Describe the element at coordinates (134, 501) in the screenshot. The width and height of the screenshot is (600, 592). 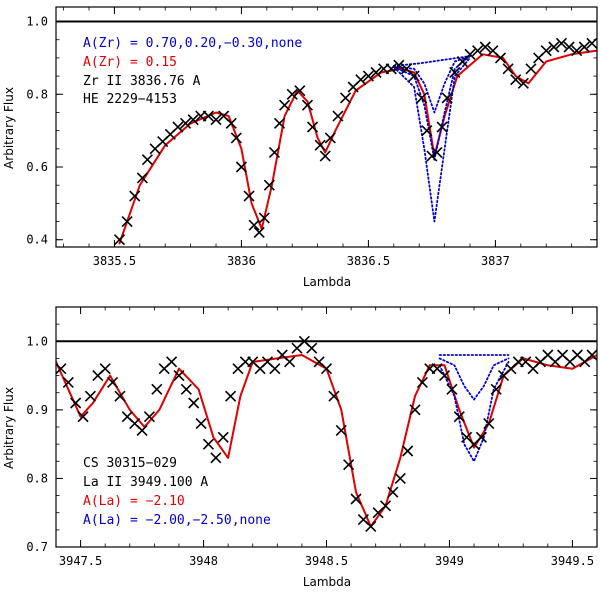
I see `annotation-la-best-fit-red: A(La) = −2.10` at that location.